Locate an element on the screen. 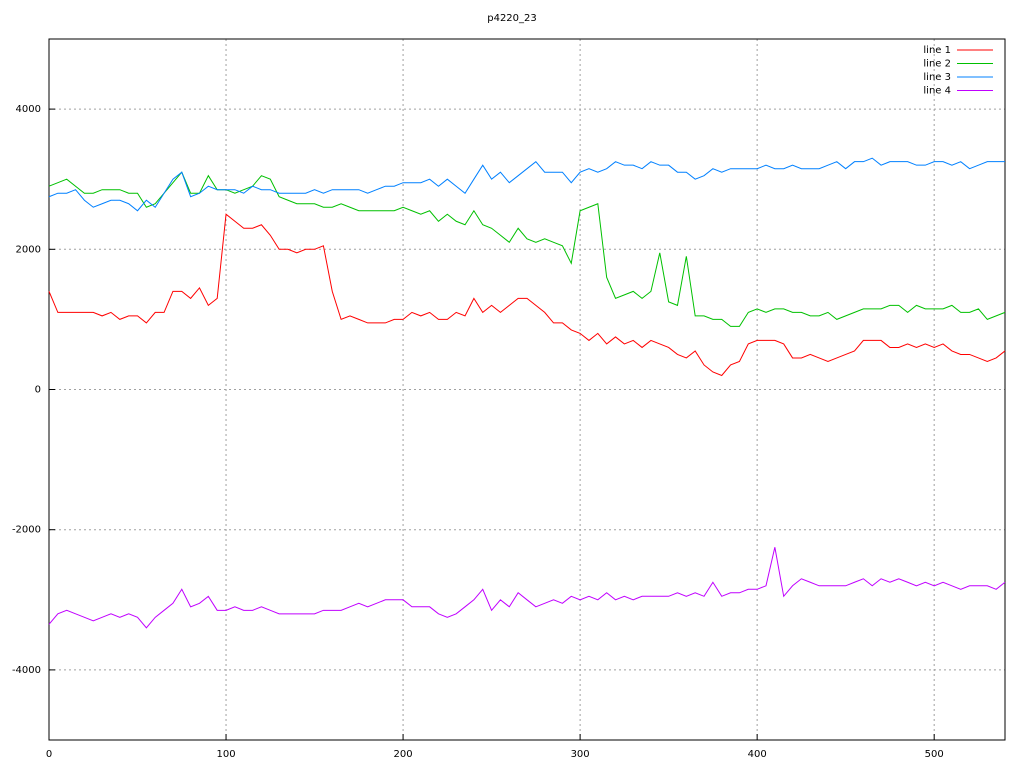  x-tick-label: 400 is located at coordinates (757, 754).